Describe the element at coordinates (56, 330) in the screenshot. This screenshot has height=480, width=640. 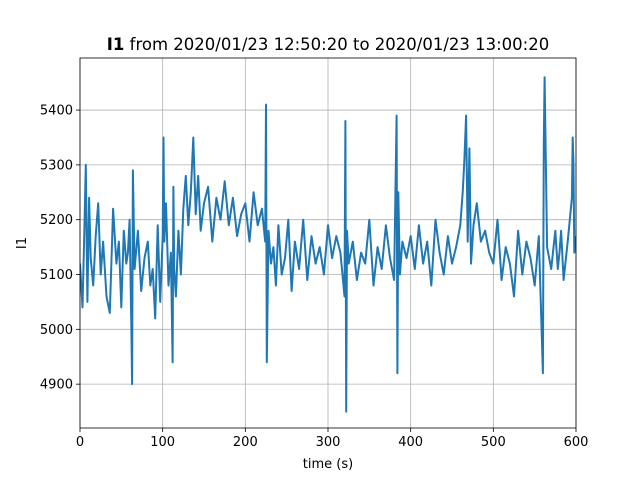
I see `y-tick-label-5000: 5000` at that location.